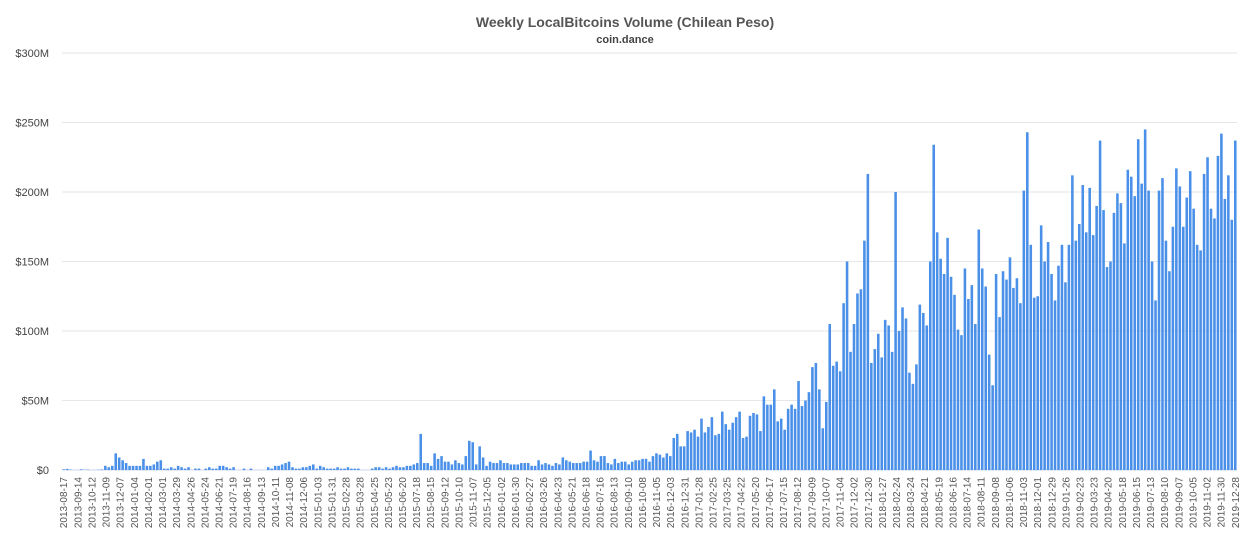 The width and height of the screenshot is (1251, 550). Describe the element at coordinates (798, 503) in the screenshot. I see `x-tick-label: 2017-08-12` at that location.